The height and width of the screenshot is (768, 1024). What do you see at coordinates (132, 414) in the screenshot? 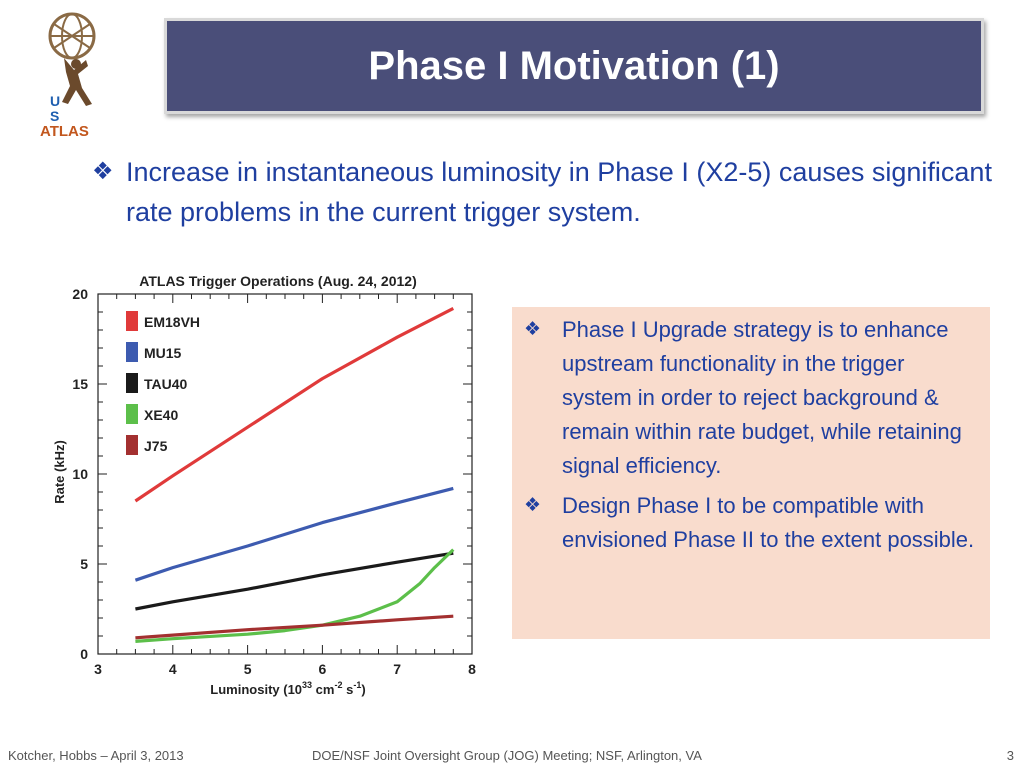
I see `legend-swatch-xe40` at bounding box center [132, 414].